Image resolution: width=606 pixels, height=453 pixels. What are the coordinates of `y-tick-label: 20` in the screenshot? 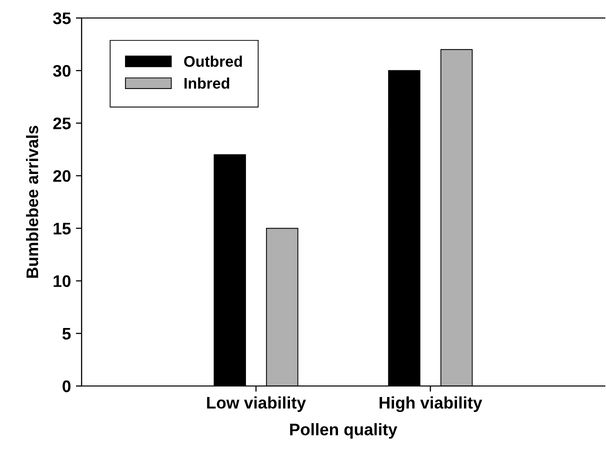 It's located at (61, 176).